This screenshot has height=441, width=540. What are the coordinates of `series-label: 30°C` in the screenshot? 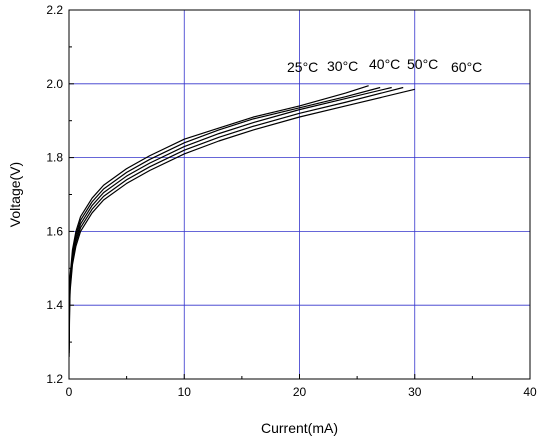 It's located at (342, 66).